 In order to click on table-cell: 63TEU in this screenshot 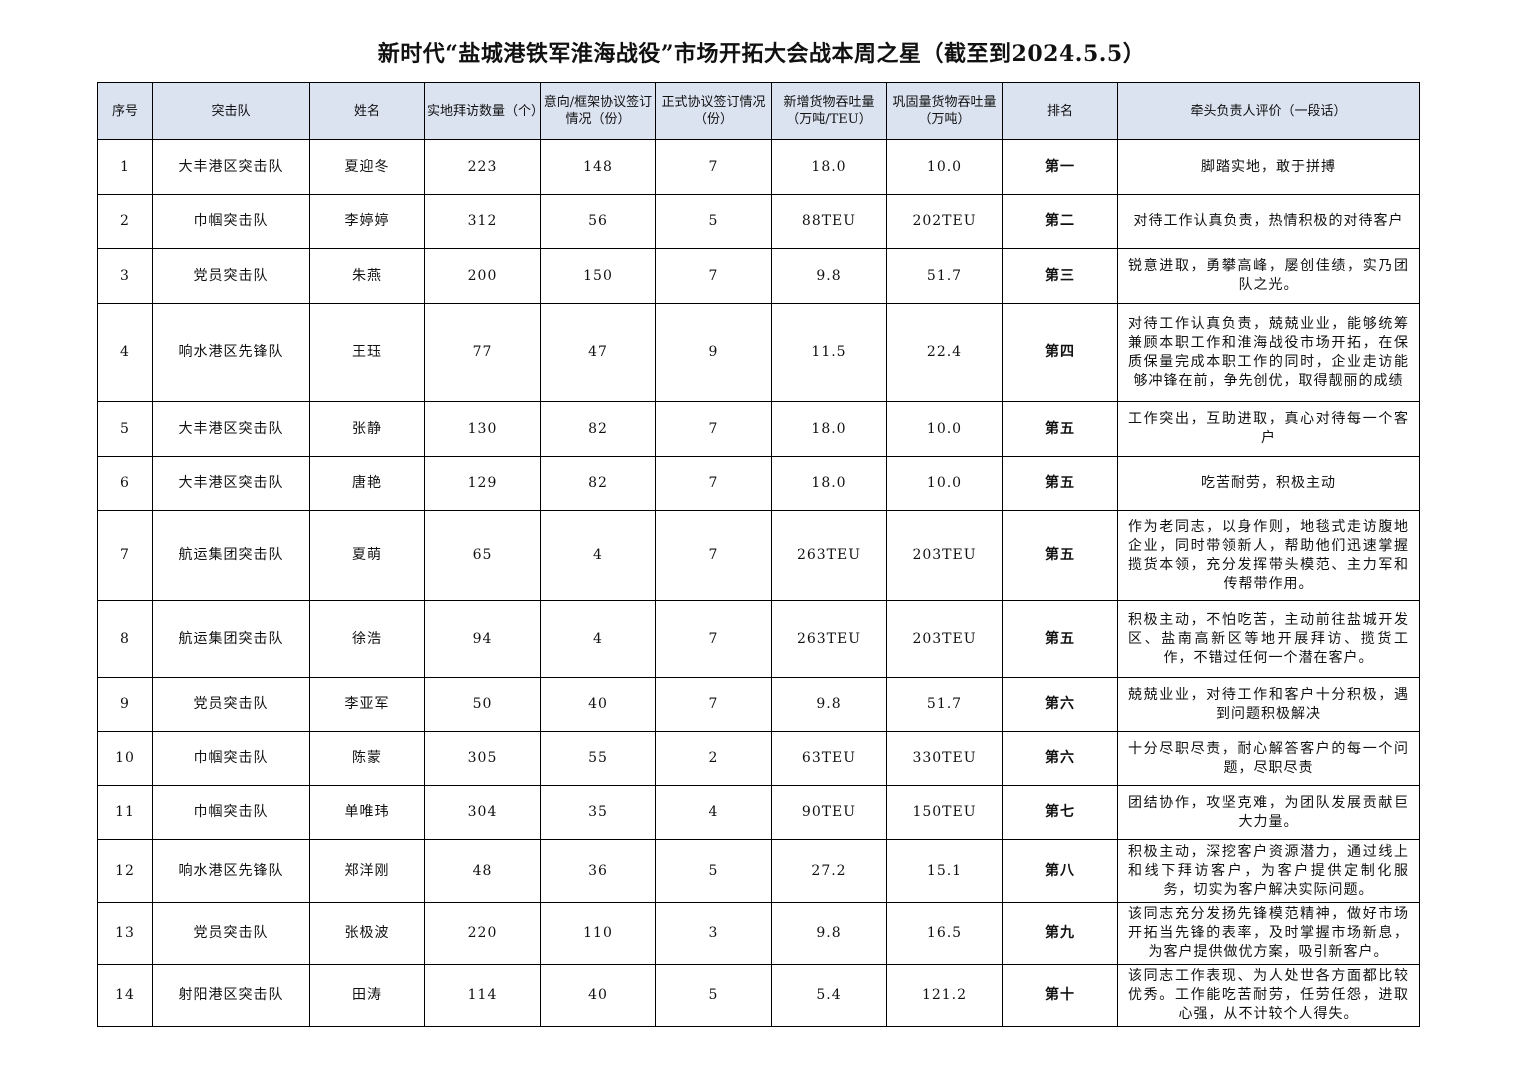, I will do `click(829, 758)`.